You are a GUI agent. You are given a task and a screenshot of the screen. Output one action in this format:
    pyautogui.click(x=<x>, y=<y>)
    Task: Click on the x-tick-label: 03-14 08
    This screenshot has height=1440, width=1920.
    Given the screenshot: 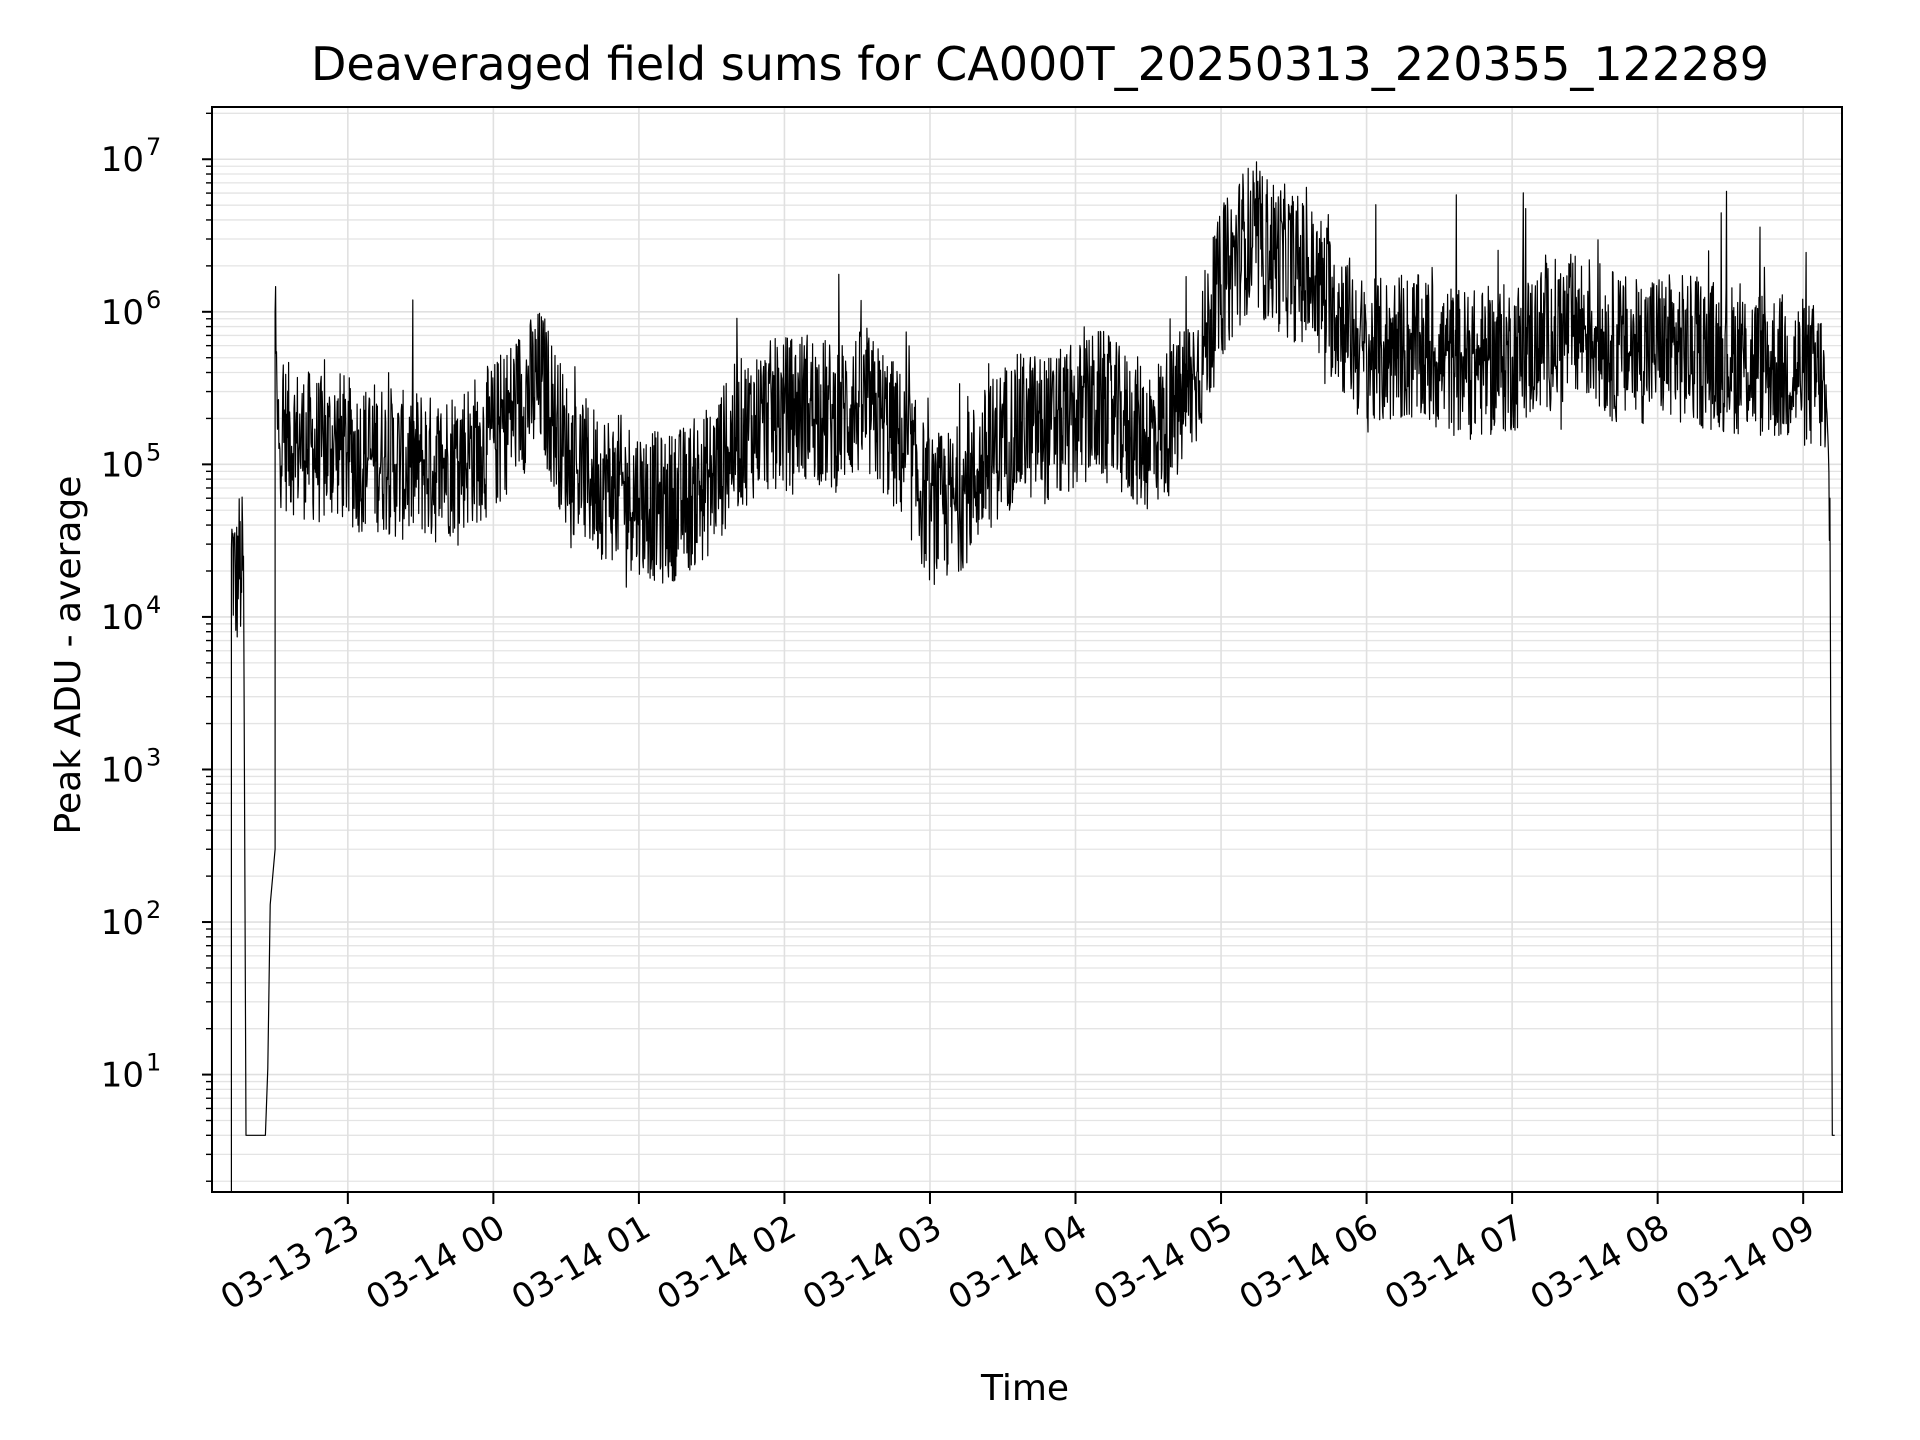 What is the action you would take?
    pyautogui.click(x=1600, y=1262)
    